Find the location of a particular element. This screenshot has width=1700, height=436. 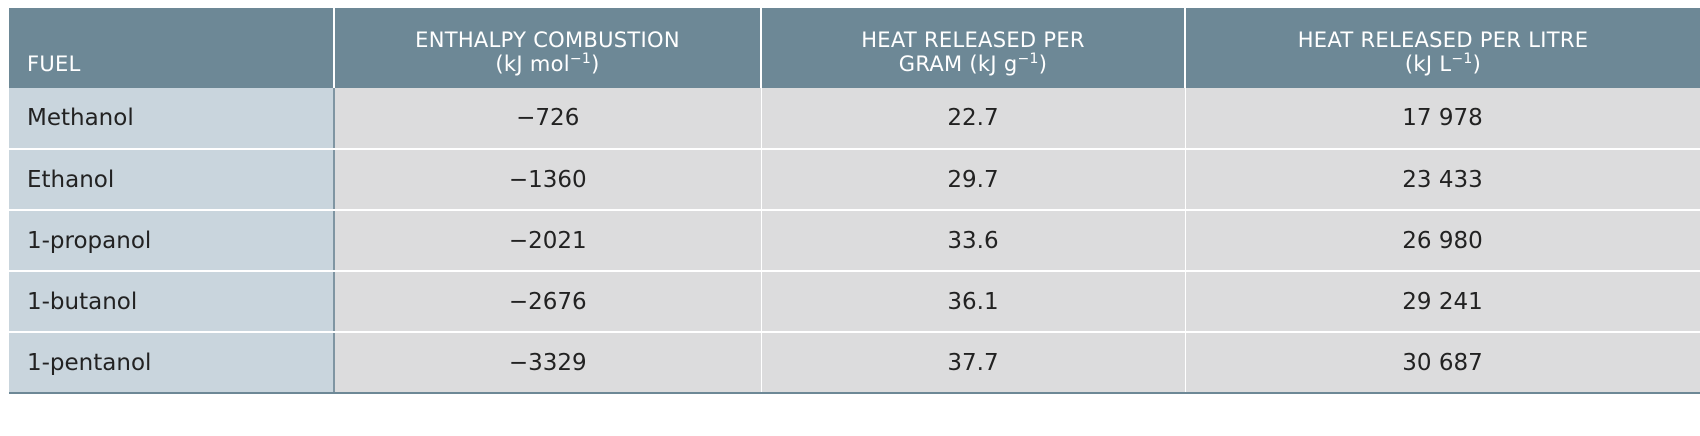

per-gram-cell: 36.1 is located at coordinates (973, 302).